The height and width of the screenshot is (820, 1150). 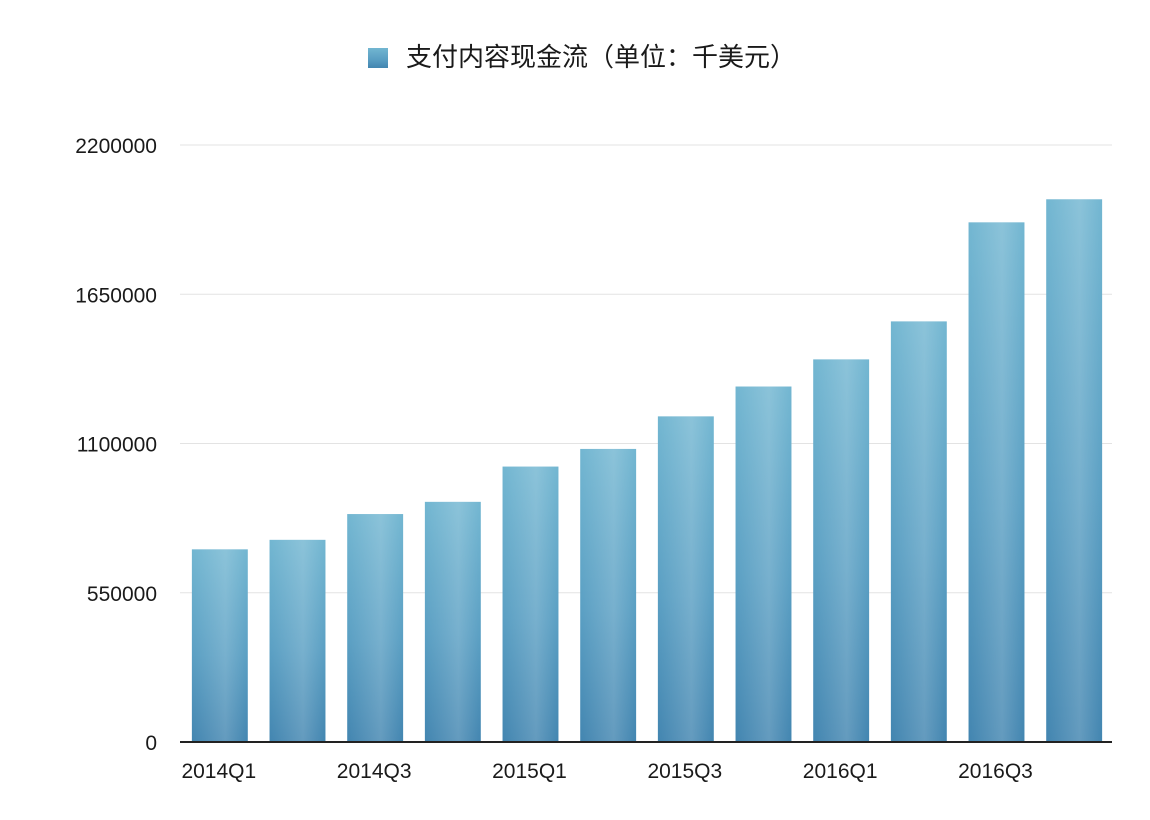 I want to click on y-tick-label: 0, so click(x=151, y=743).